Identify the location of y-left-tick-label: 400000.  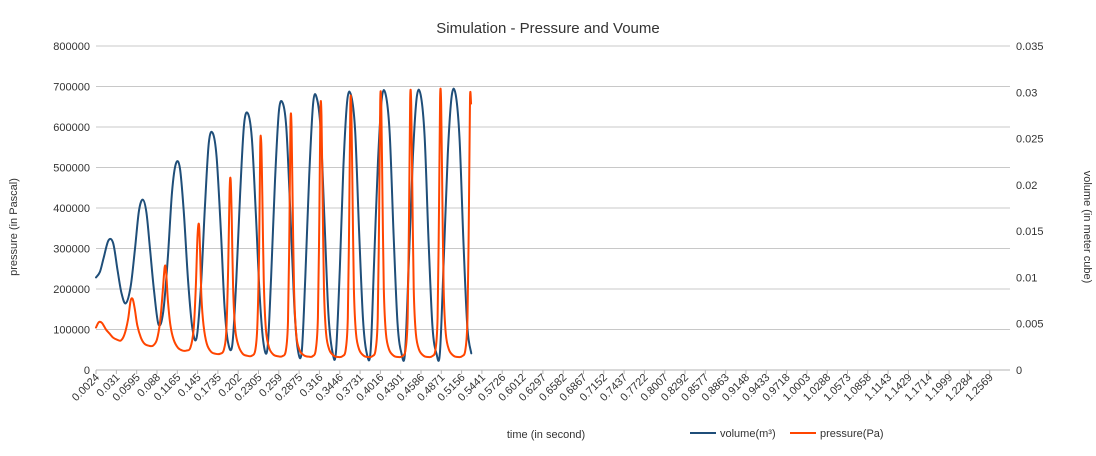
(71, 209).